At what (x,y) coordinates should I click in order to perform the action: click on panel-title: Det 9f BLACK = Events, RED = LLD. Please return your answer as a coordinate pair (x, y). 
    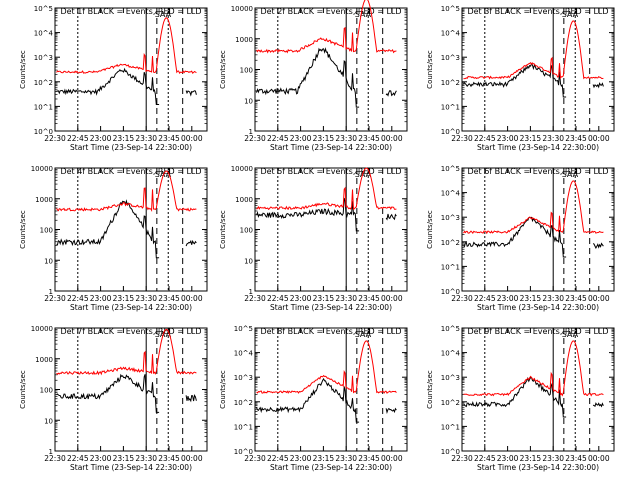
    Looking at the image, I should click on (537, 331).